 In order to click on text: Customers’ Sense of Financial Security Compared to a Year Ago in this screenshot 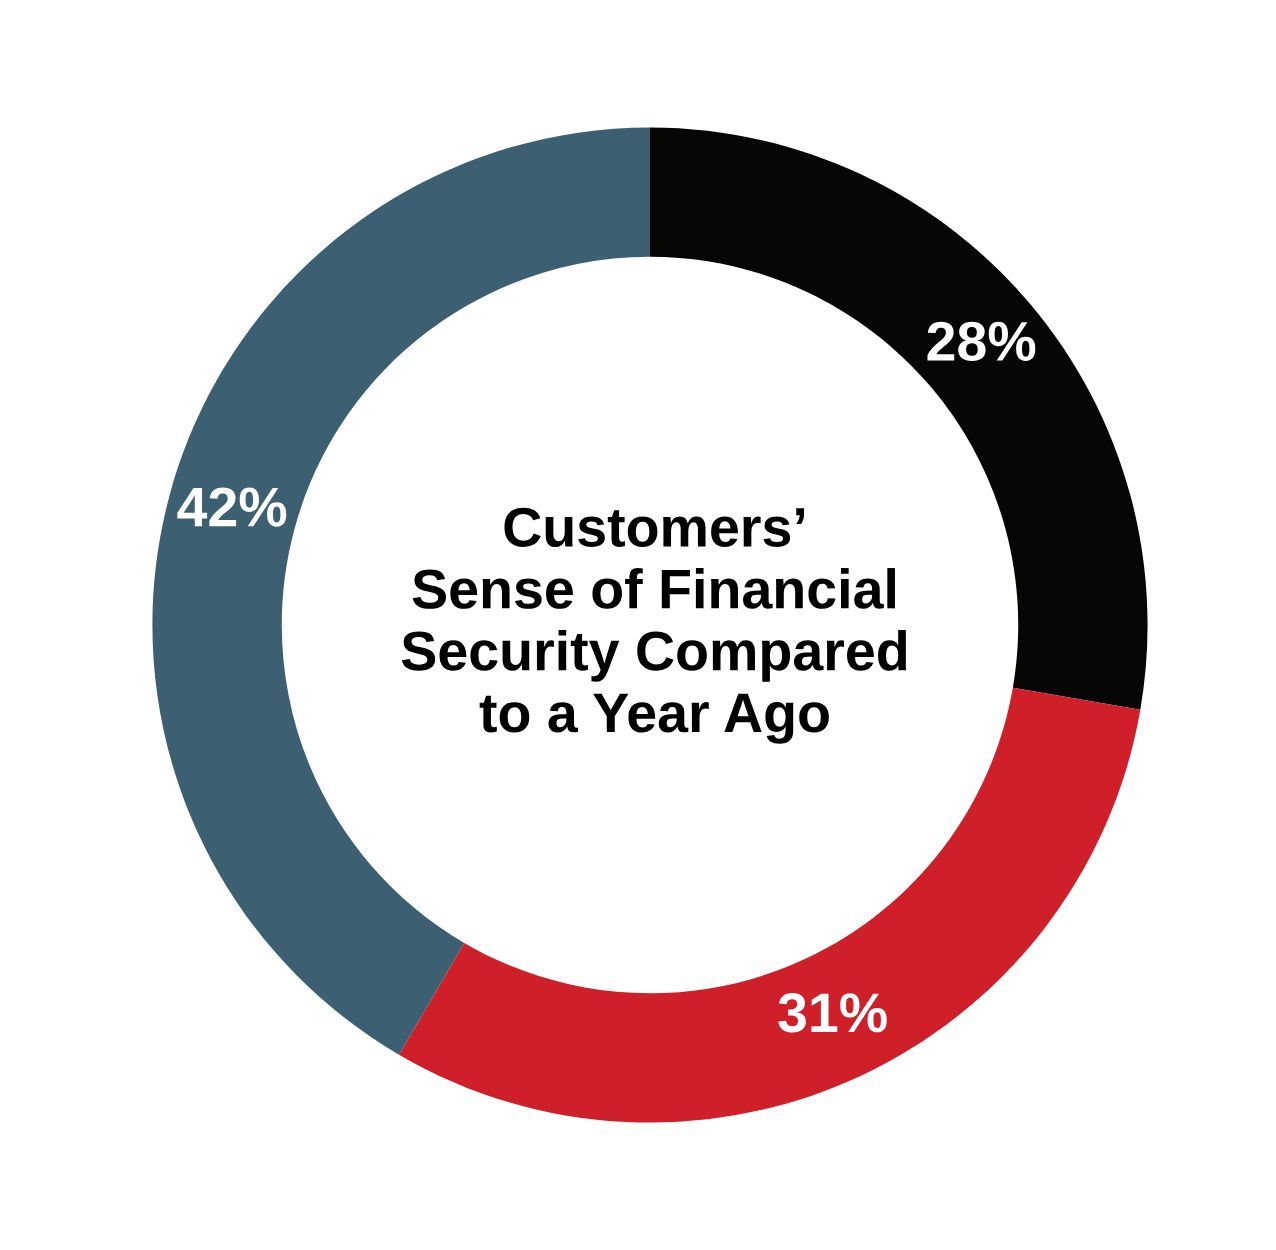, I will do `click(654, 625)`.